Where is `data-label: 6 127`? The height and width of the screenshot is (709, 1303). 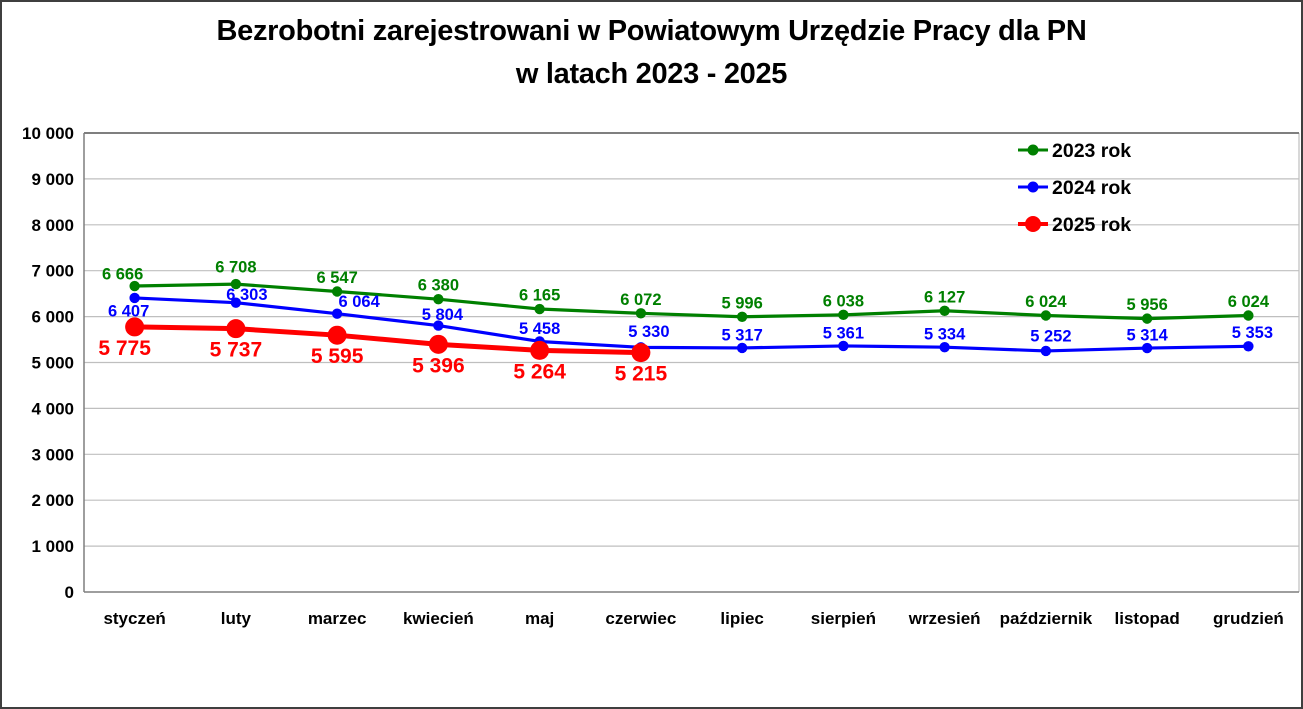 data-label: 6 127 is located at coordinates (944, 297).